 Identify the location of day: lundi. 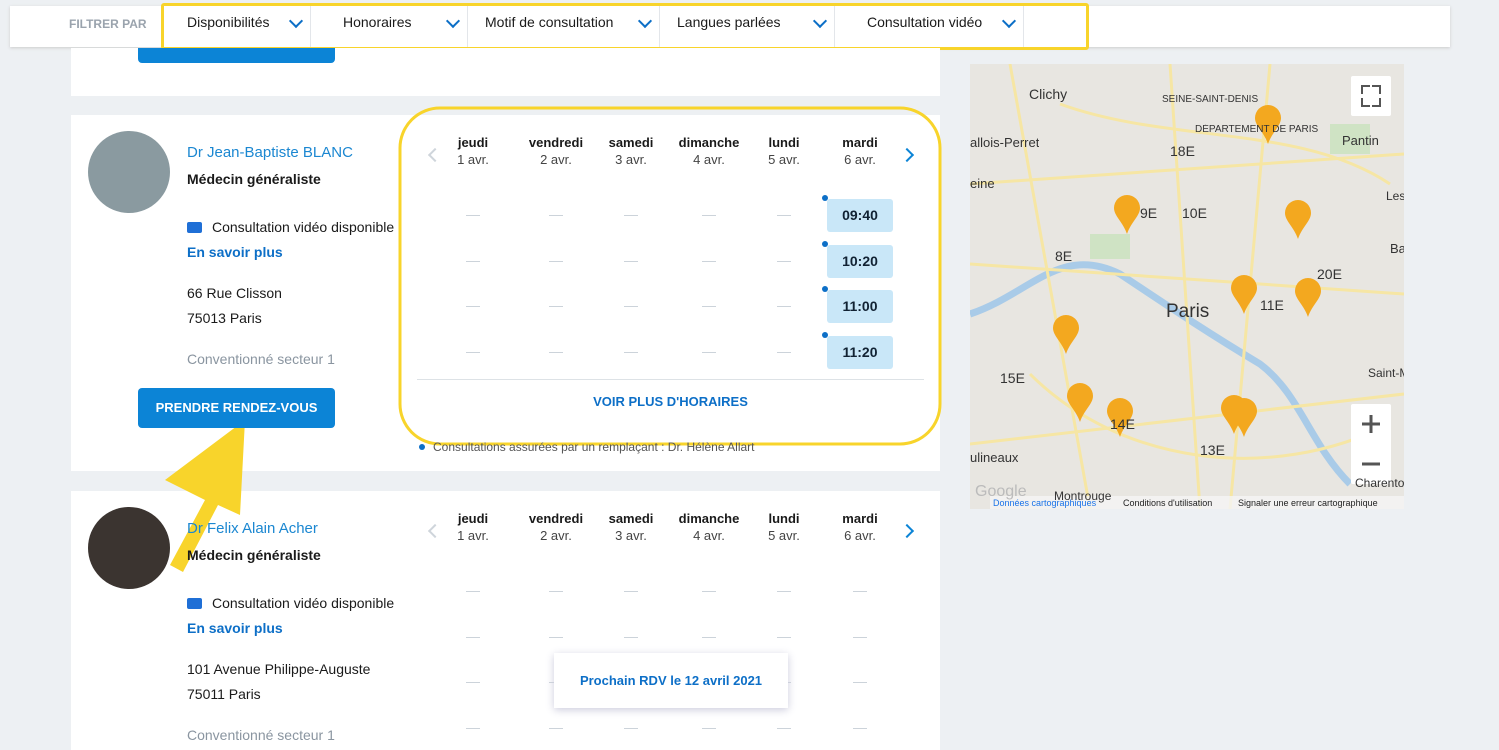
(784, 142).